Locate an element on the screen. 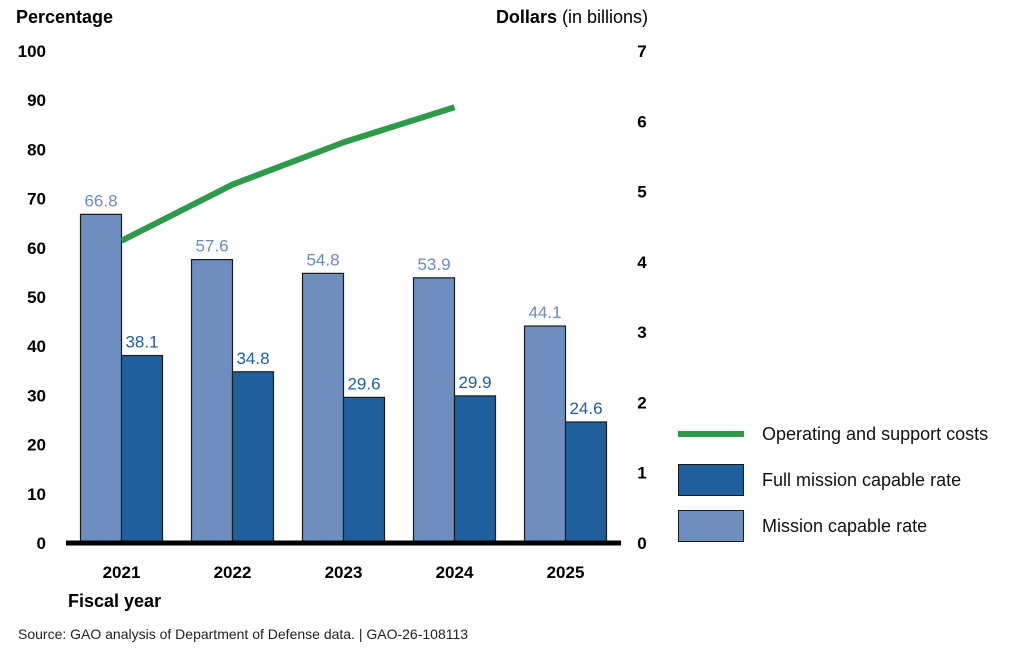 This screenshot has height=653, width=1024. data-label-mission-capable: 53.9 is located at coordinates (433, 264).